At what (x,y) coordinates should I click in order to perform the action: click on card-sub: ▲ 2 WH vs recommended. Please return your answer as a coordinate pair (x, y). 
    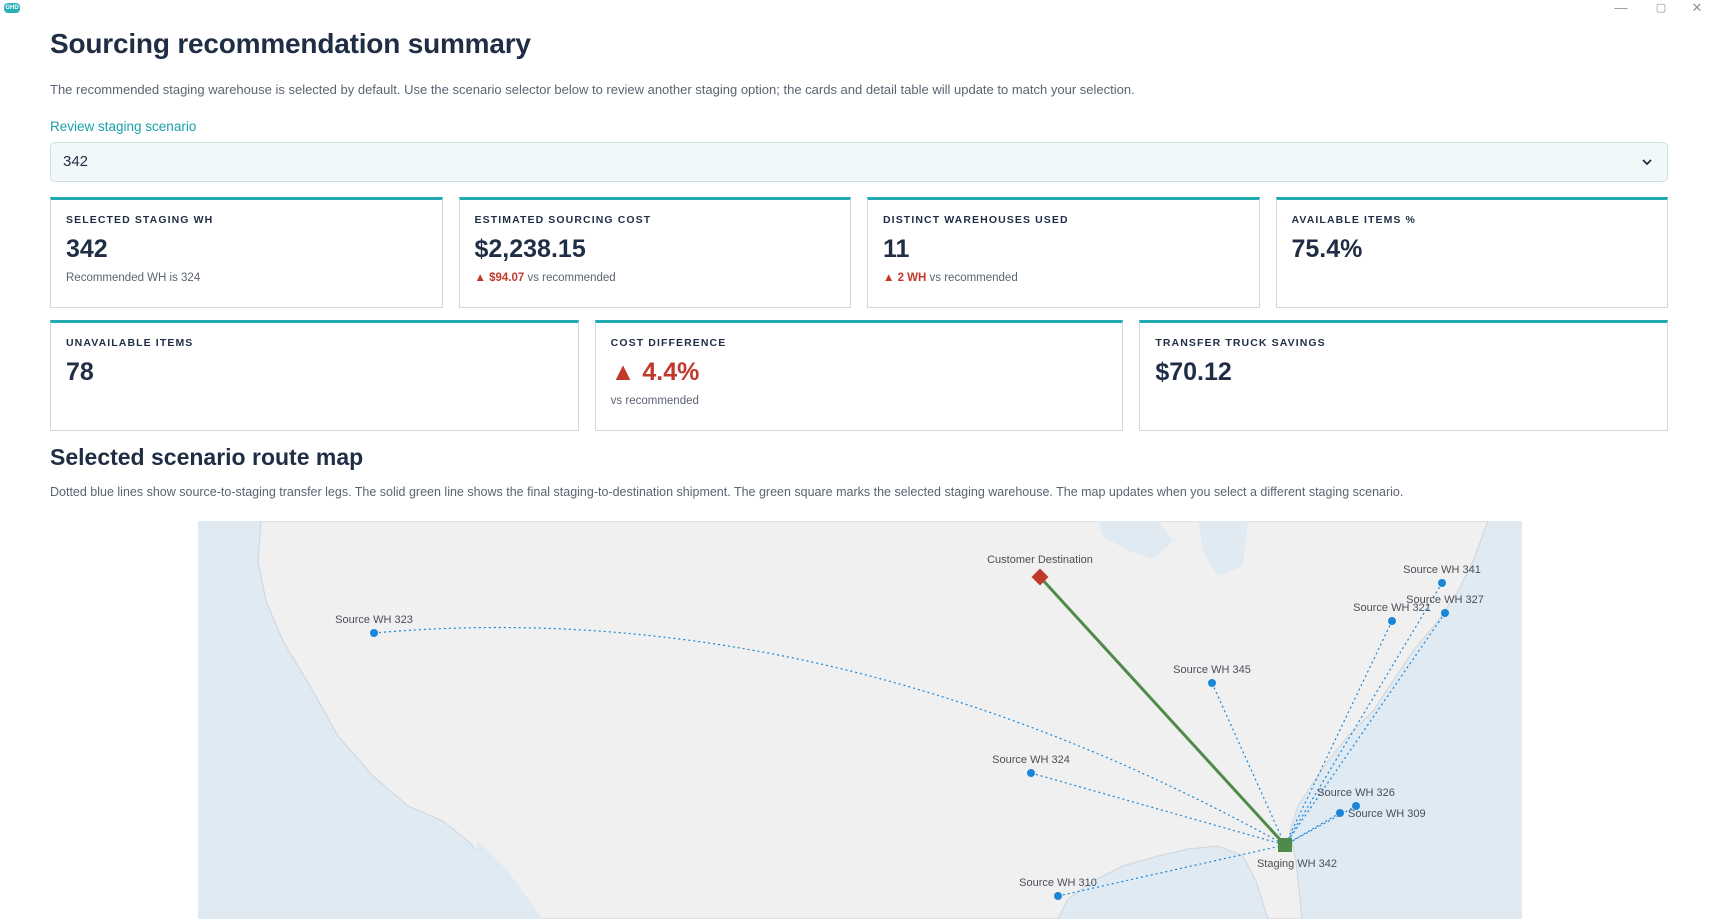
    Looking at the image, I should click on (1063, 278).